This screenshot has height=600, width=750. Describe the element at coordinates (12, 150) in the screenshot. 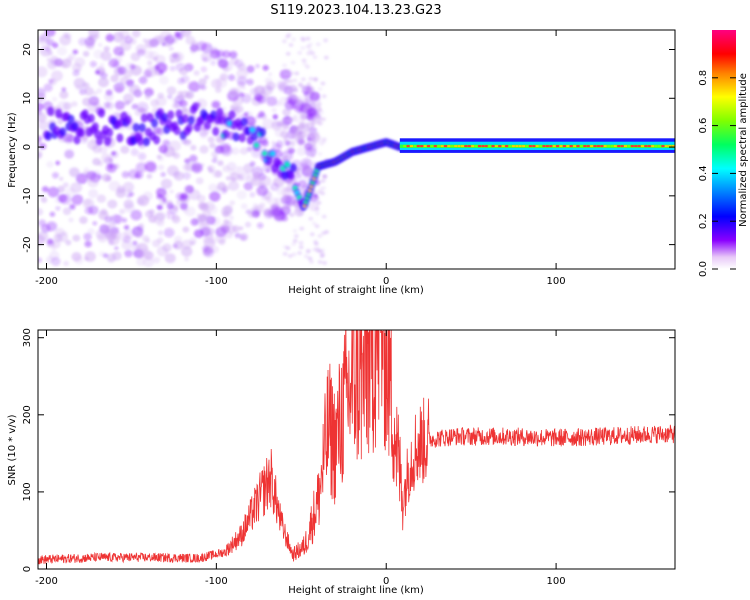

I see `spectrogram-y-label: Frequency (Hz)` at that location.